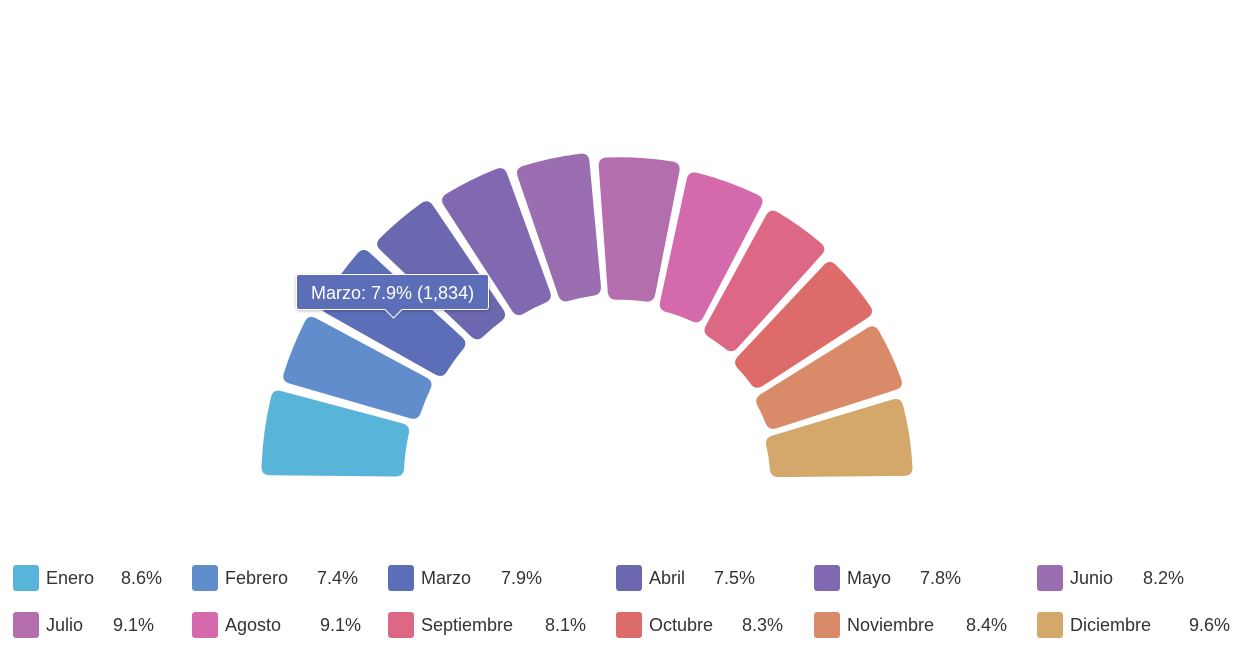  Describe the element at coordinates (70, 578) in the screenshot. I see `legend-label: Enero` at that location.